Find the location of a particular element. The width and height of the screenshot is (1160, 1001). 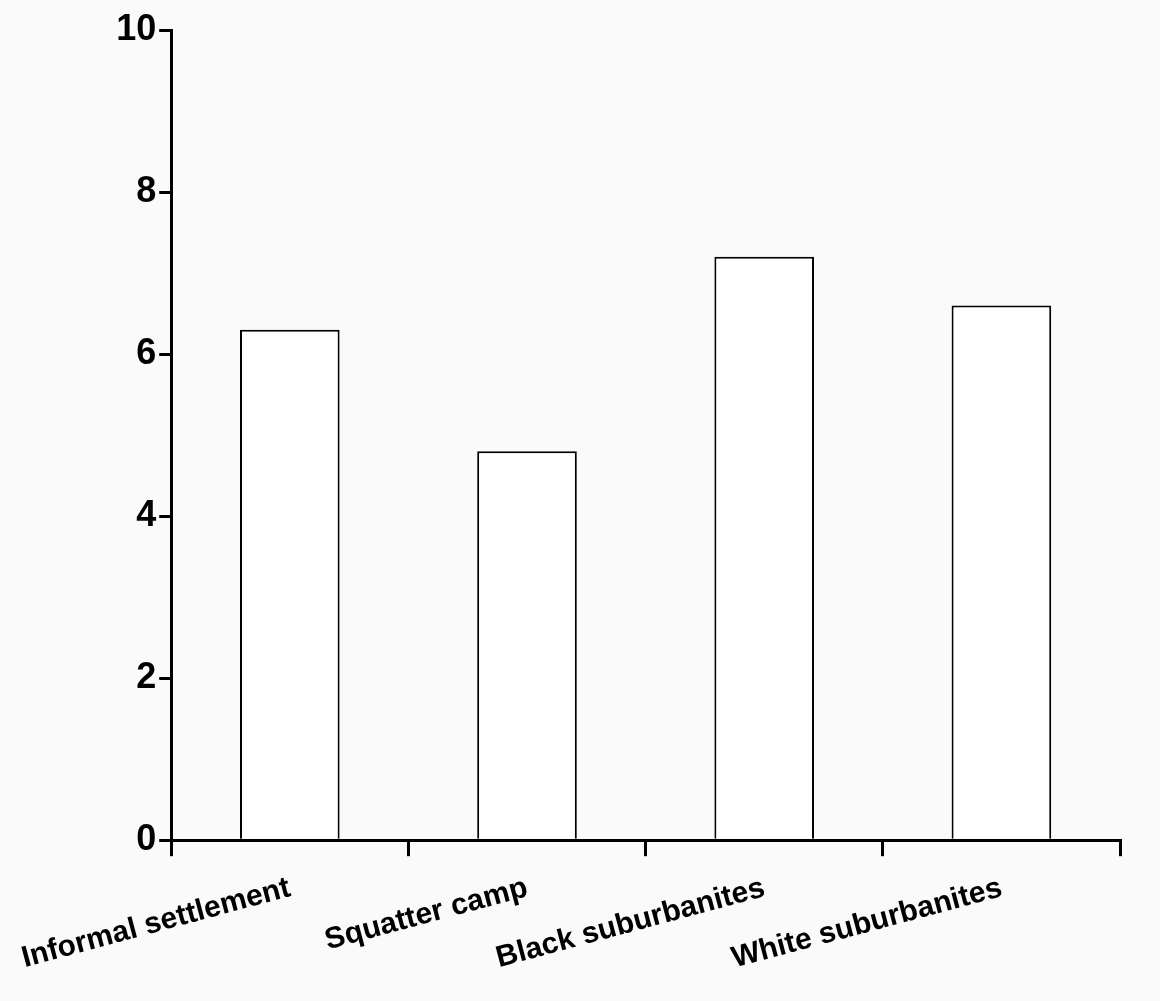

y-tick-label: 4 is located at coordinates (146, 514).